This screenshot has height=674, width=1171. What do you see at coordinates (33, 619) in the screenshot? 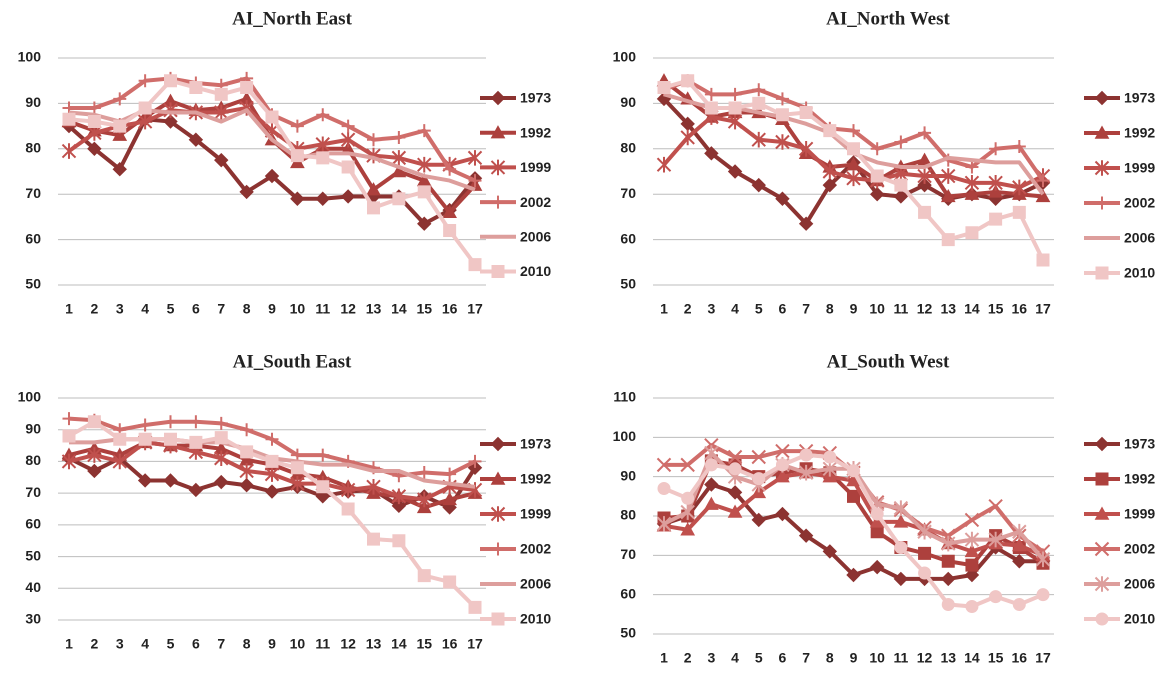
I see `y-tick-label: 30` at bounding box center [33, 619].